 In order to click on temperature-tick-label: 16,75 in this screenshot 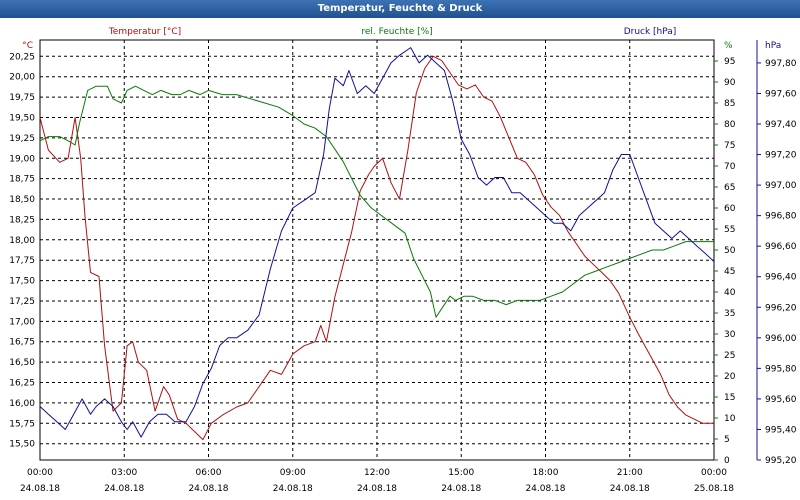, I will do `click(22, 343)`.